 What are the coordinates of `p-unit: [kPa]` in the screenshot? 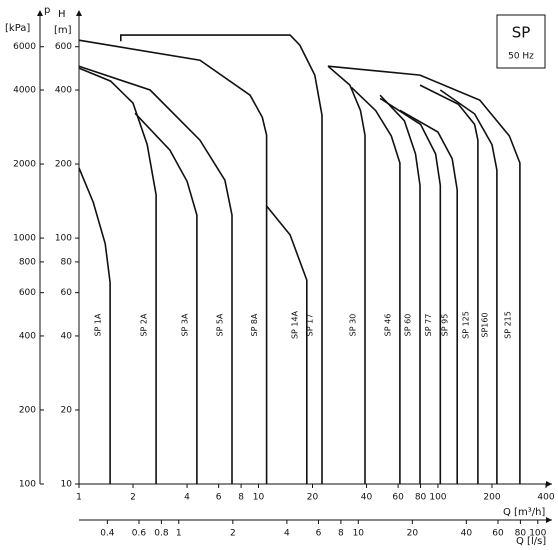 It's located at (17, 28).